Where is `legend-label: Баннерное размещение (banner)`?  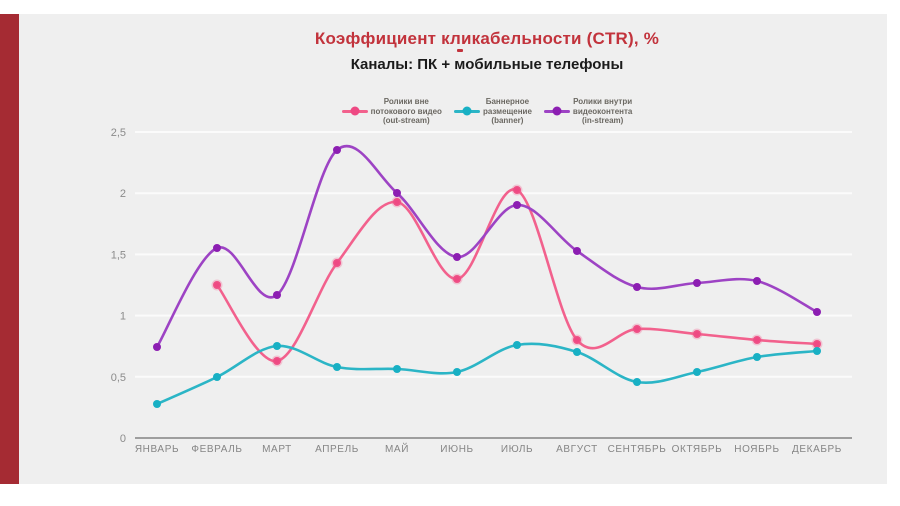 legend-label: Баннерное размещение (banner) is located at coordinates (507, 111).